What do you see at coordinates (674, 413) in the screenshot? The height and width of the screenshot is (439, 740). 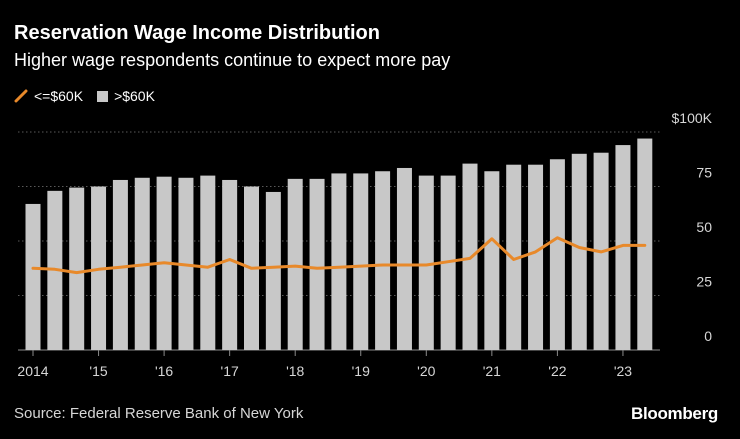 I see `bloomberg-logo: Bloomberg` at bounding box center [674, 413].